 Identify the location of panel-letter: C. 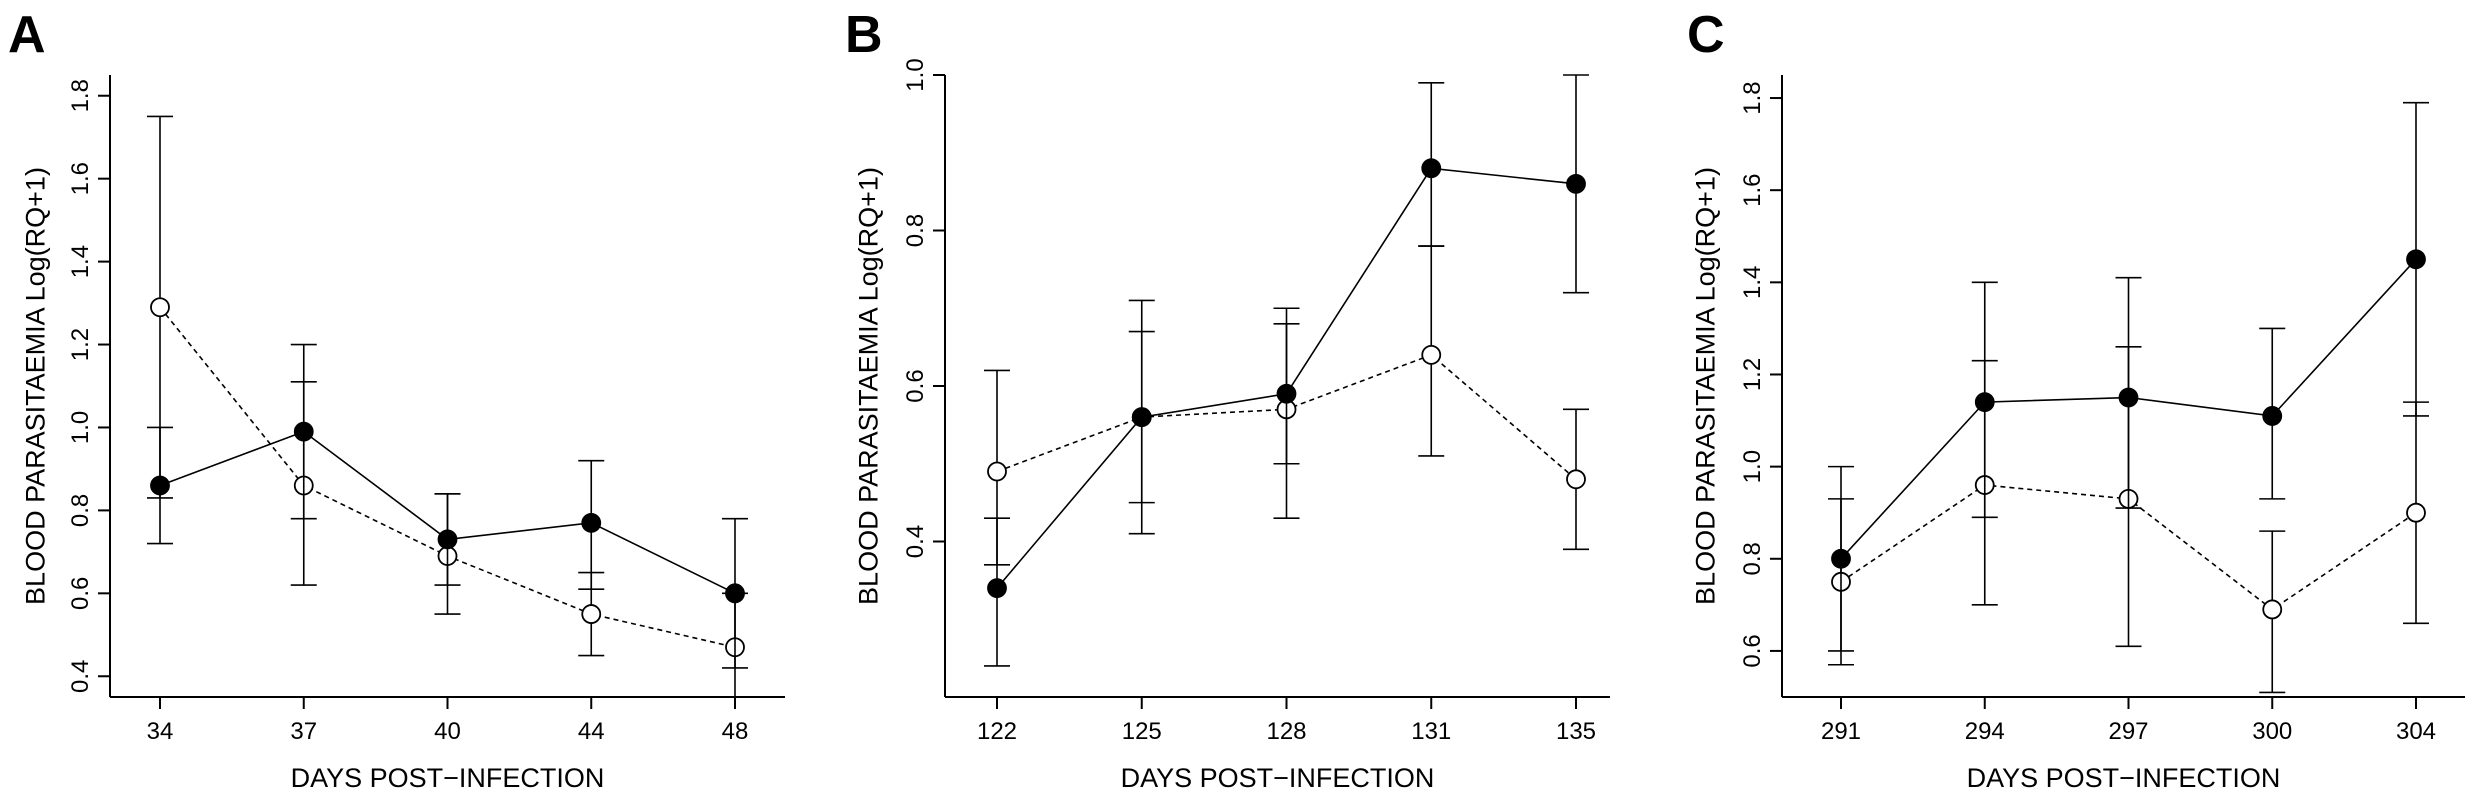
(1706, 35).